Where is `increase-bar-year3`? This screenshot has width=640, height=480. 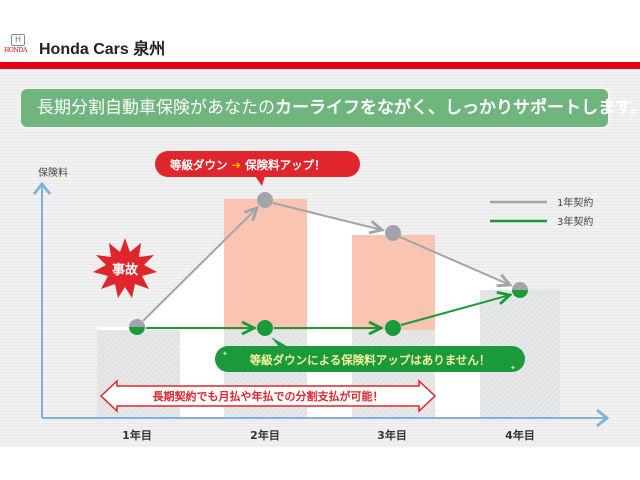
increase-bar-year3 is located at coordinates (393, 282).